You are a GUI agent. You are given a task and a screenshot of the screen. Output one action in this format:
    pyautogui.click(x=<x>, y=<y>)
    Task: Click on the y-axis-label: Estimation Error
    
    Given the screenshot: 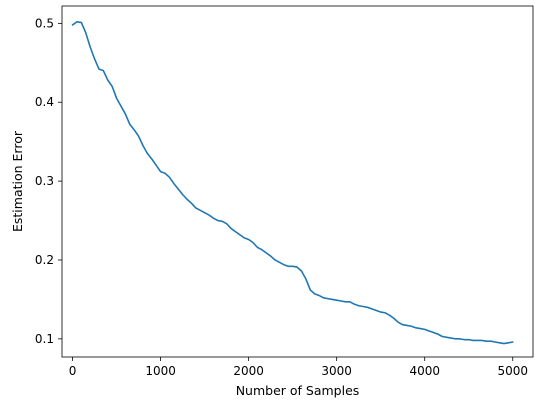 What is the action you would take?
    pyautogui.click(x=17, y=181)
    